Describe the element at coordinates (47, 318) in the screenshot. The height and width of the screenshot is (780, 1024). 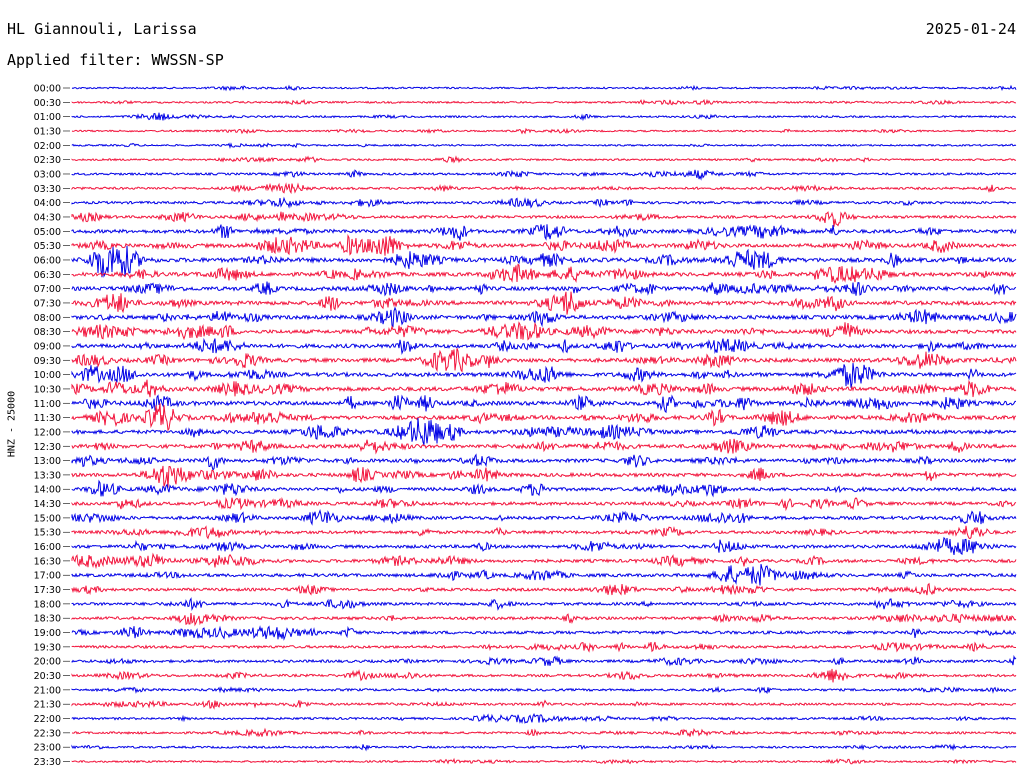
I see `time-tick-label: 08:00` at that location.